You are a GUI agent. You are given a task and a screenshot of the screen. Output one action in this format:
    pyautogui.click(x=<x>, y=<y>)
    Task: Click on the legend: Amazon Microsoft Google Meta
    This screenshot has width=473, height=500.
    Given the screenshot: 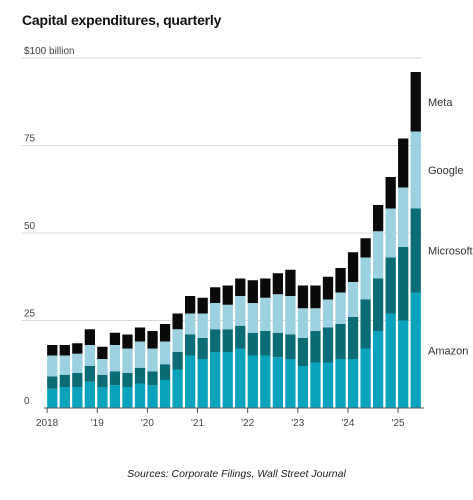 What is the action you would take?
    pyautogui.click(x=450, y=227)
    